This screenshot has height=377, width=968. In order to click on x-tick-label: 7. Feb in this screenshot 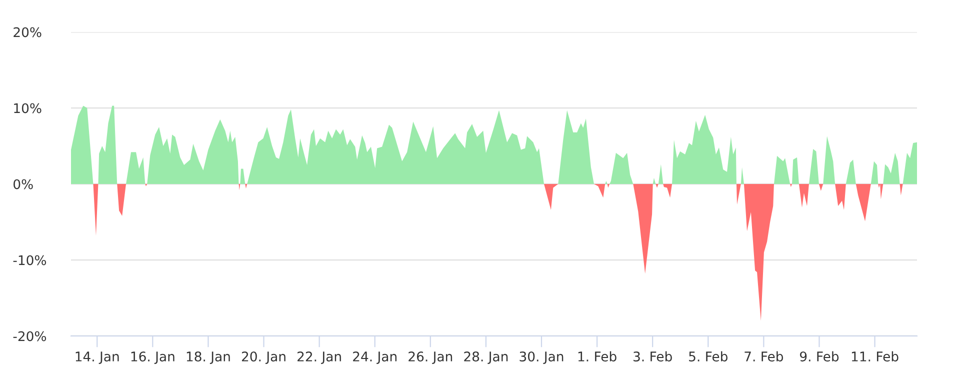, I will do `click(764, 356)`.